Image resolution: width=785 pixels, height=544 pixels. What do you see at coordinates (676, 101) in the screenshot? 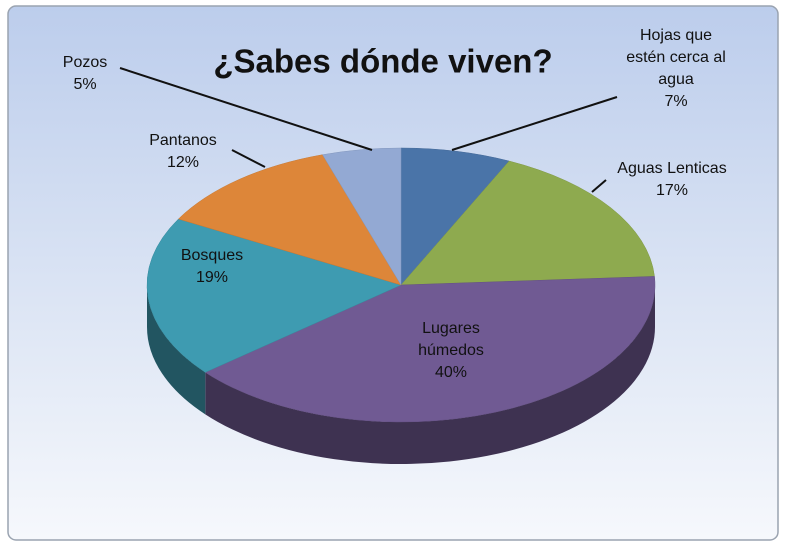
I see `value-label: 7%` at bounding box center [676, 101].